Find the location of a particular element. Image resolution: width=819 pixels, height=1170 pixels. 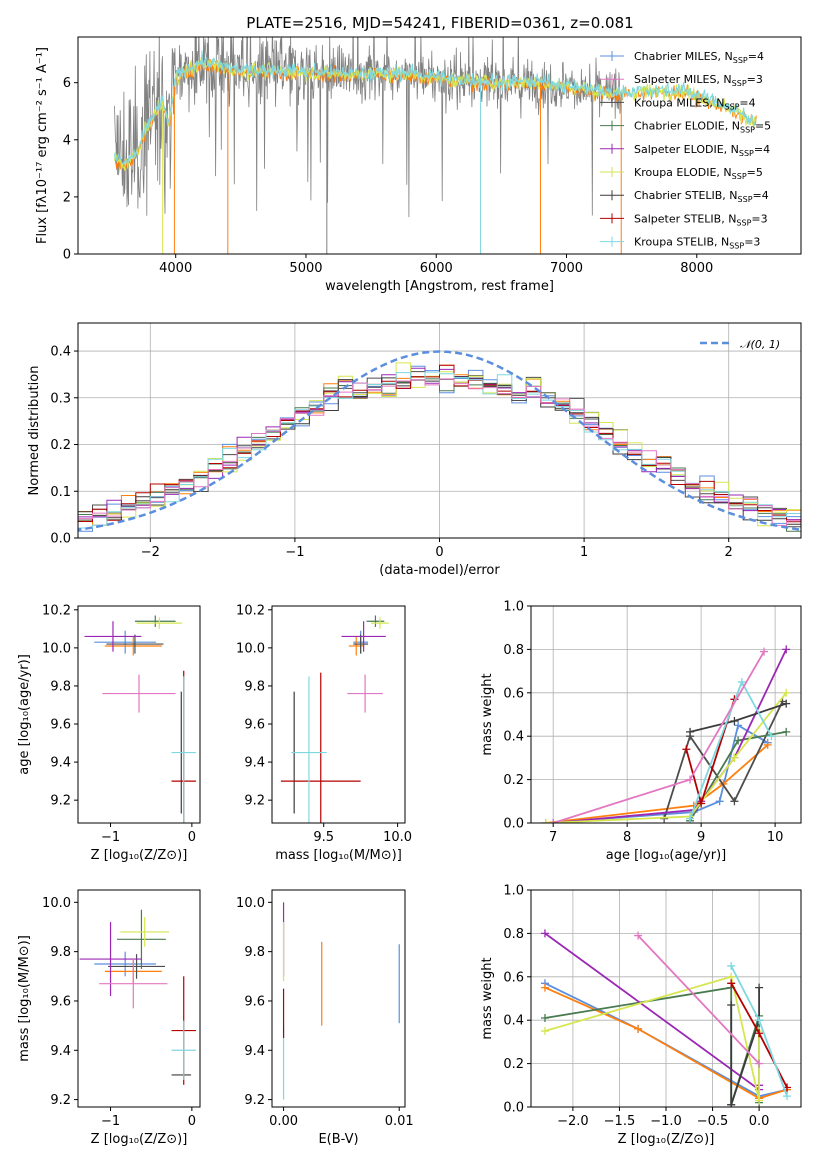

y-axis-label: Normed distribution is located at coordinates (34, 431).